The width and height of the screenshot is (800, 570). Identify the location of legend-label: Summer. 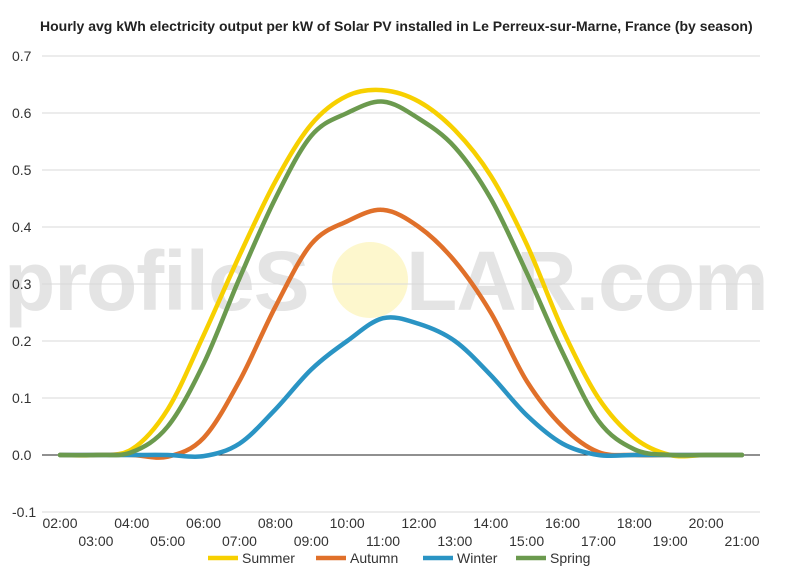
(268, 558).